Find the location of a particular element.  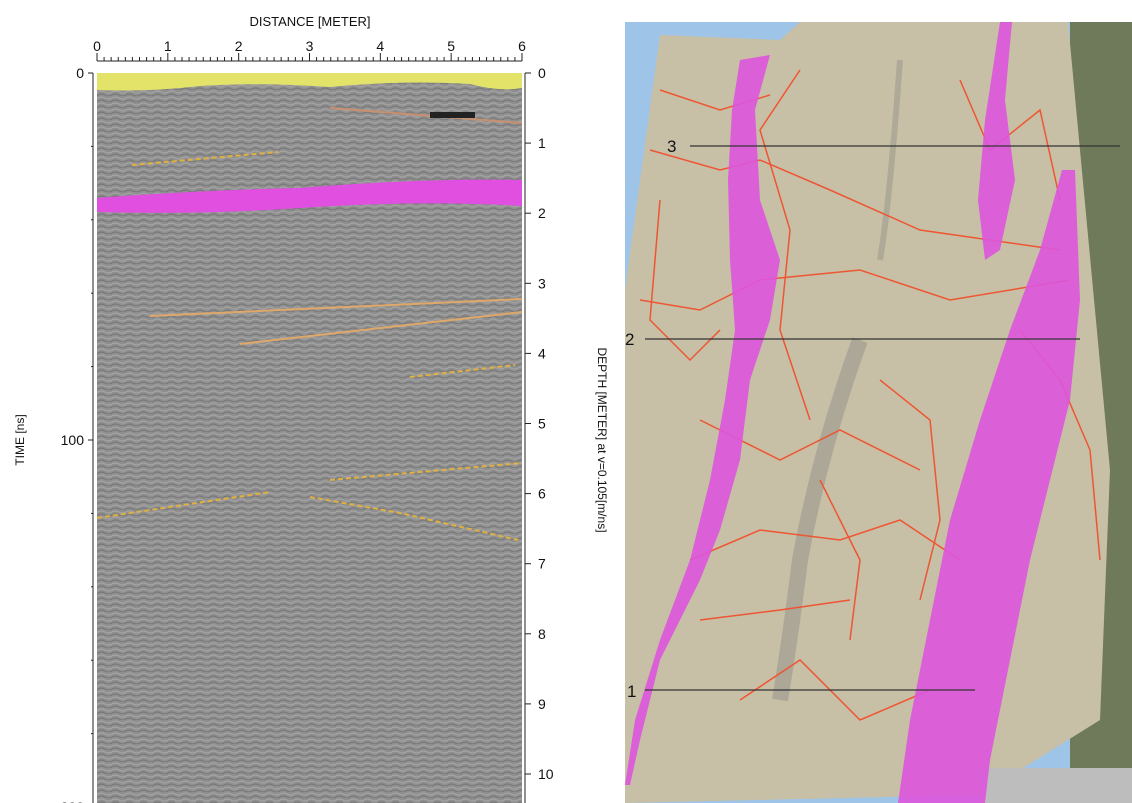

time-tick-label: 100 is located at coordinates (73, 440).